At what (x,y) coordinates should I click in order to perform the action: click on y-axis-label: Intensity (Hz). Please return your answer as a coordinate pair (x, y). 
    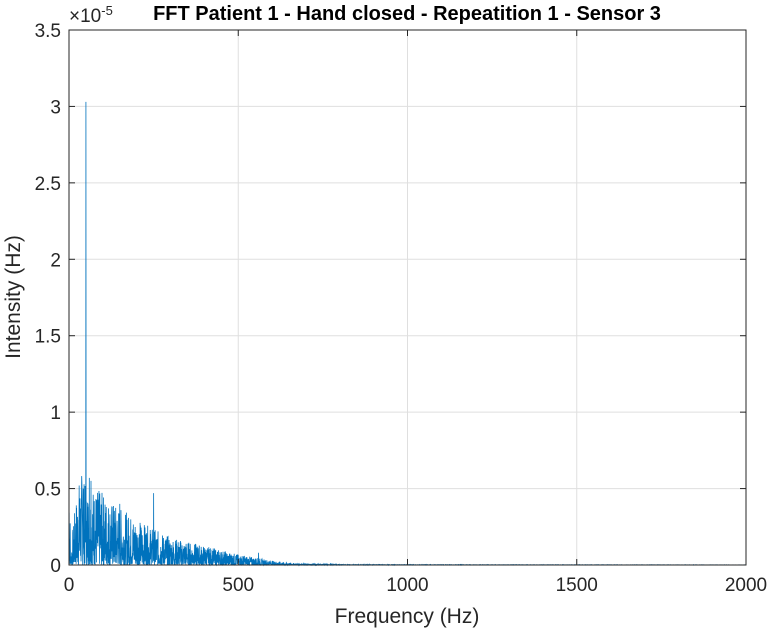
    Looking at the image, I should click on (13, 297).